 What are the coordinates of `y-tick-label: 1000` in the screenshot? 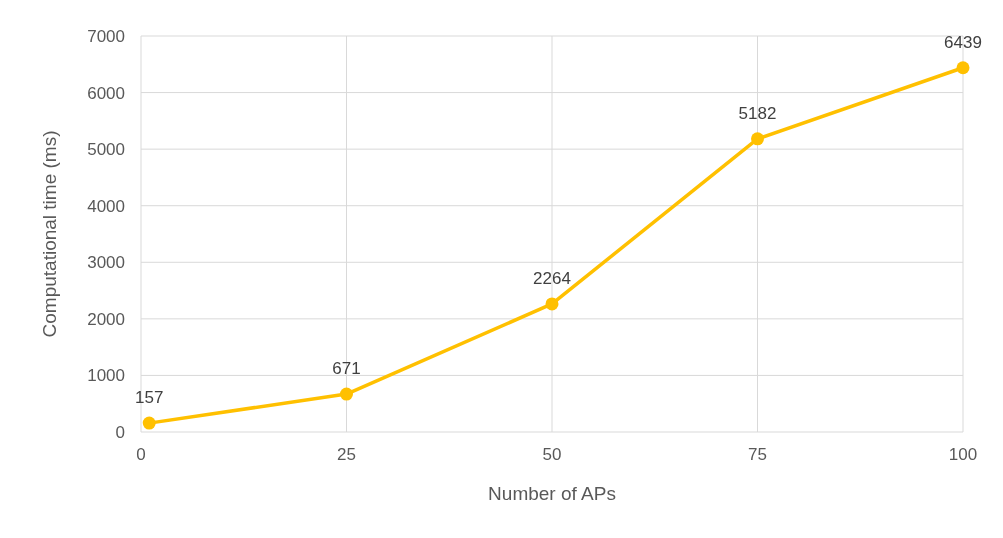 It's located at (106, 376).